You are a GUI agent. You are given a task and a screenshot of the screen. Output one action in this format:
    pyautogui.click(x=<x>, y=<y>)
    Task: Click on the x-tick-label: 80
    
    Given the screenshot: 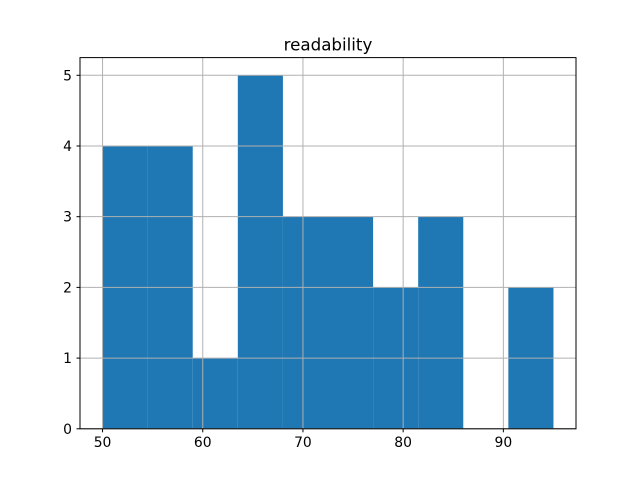 What is the action you would take?
    pyautogui.click(x=403, y=443)
    